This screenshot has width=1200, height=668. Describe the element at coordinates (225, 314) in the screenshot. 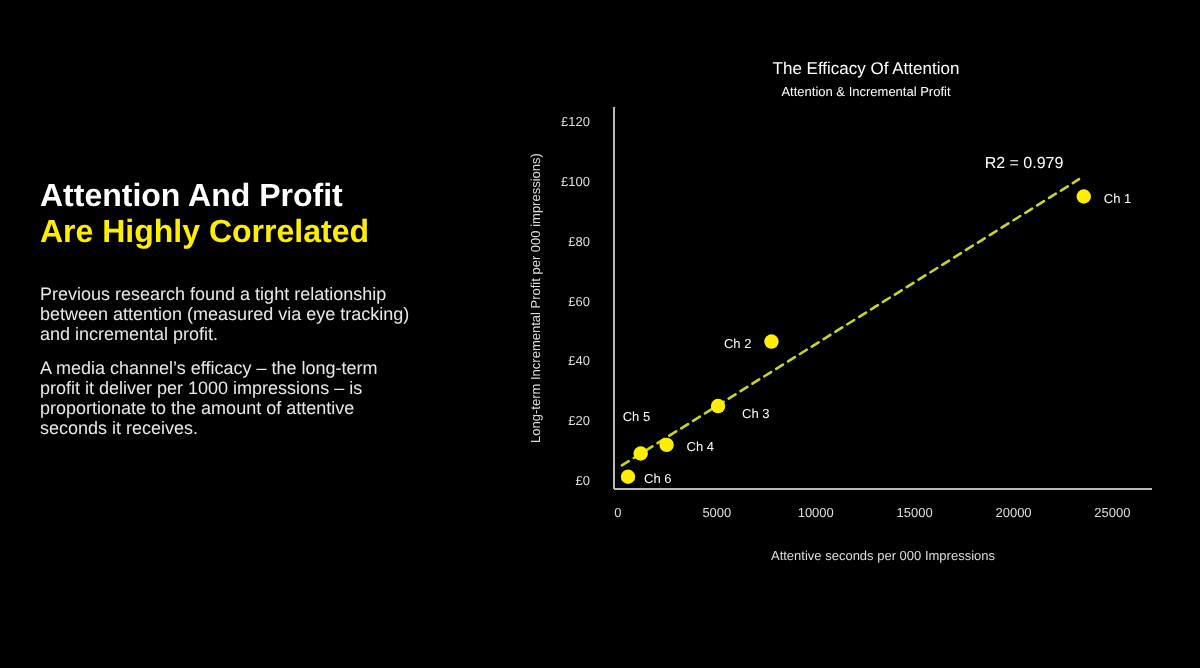

I see `text: Previous research found a tight relationship between attention (measured via eye tracking) and incremental profit.` at that location.